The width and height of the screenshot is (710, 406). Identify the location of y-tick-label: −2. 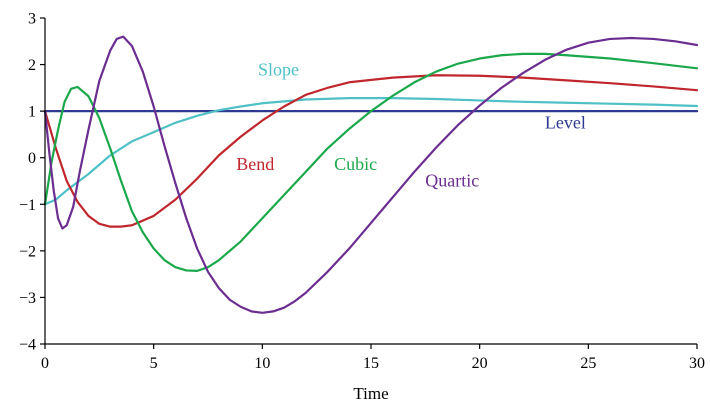
(27, 251).